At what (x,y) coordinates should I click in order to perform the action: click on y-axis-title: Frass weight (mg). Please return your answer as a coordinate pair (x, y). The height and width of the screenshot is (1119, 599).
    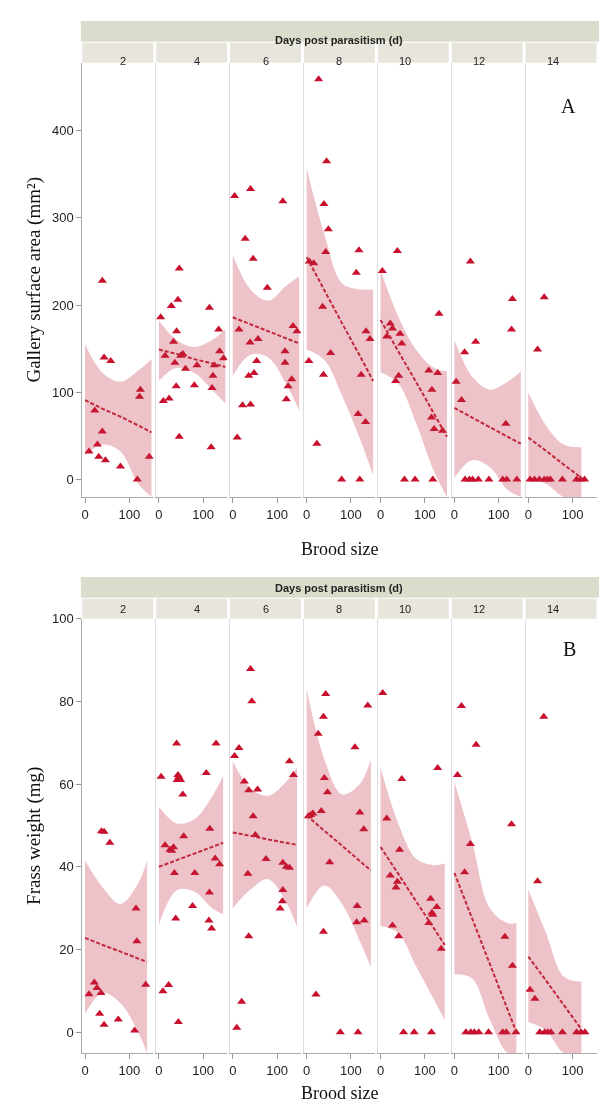
    Looking at the image, I should click on (33, 835).